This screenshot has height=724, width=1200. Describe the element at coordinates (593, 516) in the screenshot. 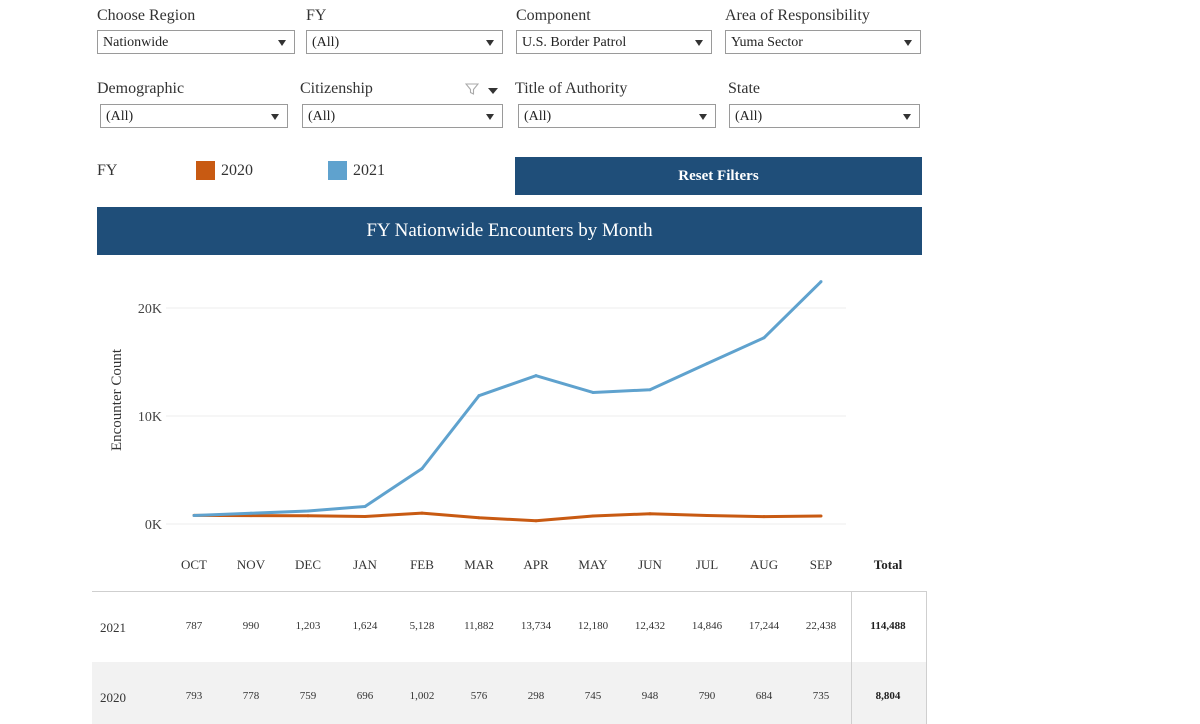

I see `data-point-2020-may` at that location.